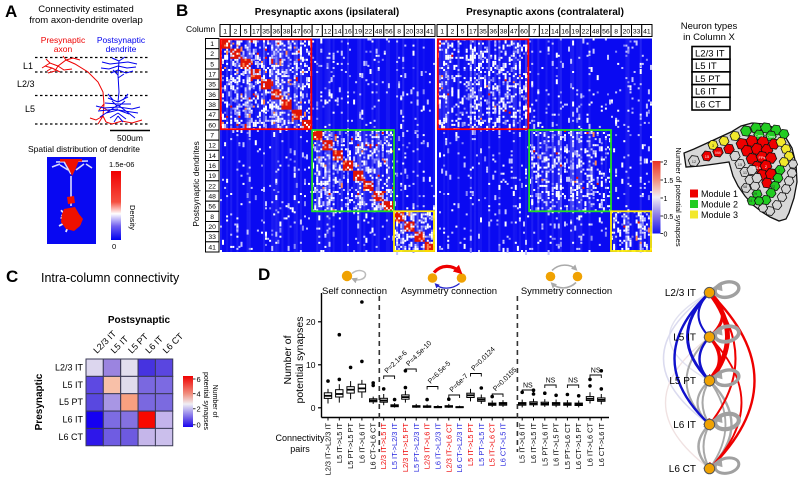  Describe the element at coordinates (601, 445) in the screenshot. I see `svg-text: L6 CT->L6 IT` at that location.